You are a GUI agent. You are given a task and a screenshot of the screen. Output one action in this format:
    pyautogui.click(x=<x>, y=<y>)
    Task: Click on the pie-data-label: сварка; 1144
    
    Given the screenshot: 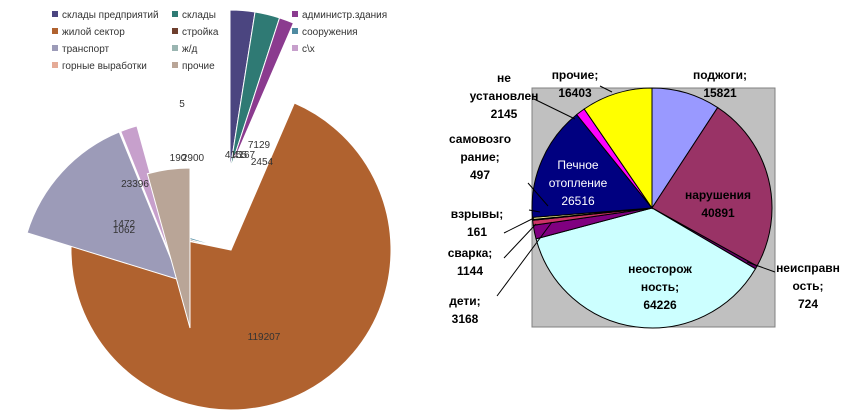 What is the action you would take?
    pyautogui.click(x=470, y=262)
    